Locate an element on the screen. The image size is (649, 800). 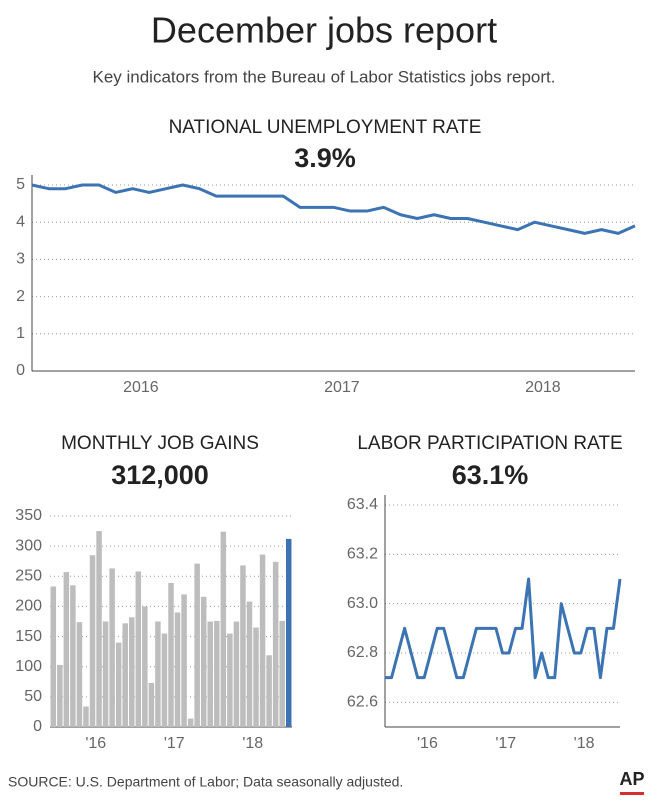
y-tick-label: 50 is located at coordinates (33, 696).